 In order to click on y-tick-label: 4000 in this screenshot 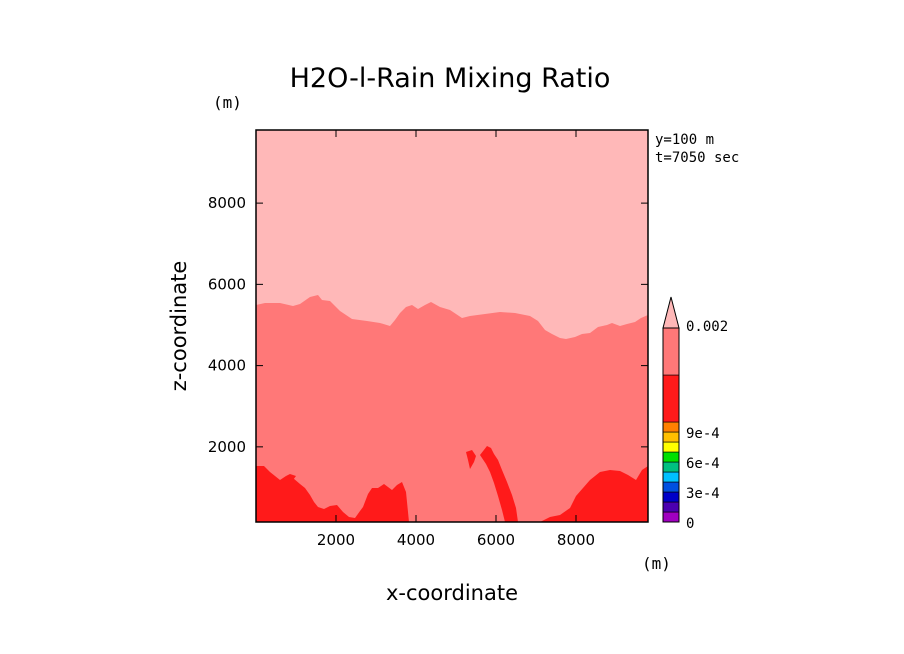, I will do `click(227, 366)`.